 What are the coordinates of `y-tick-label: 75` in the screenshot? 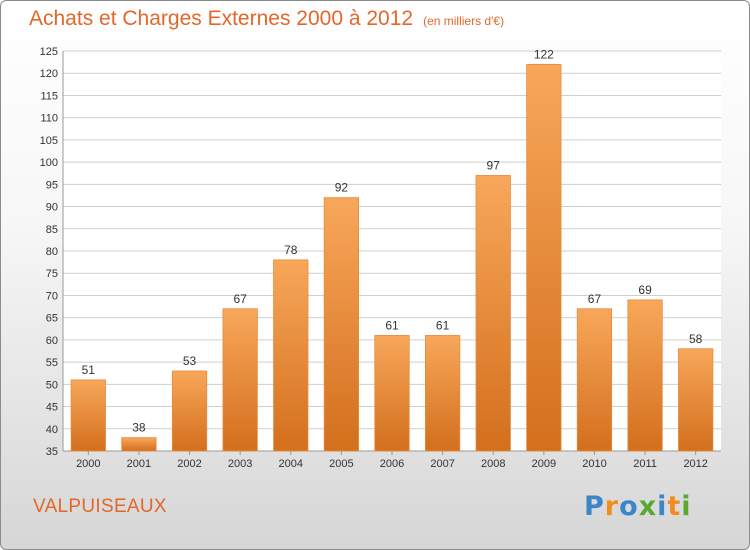 It's located at (52, 274).